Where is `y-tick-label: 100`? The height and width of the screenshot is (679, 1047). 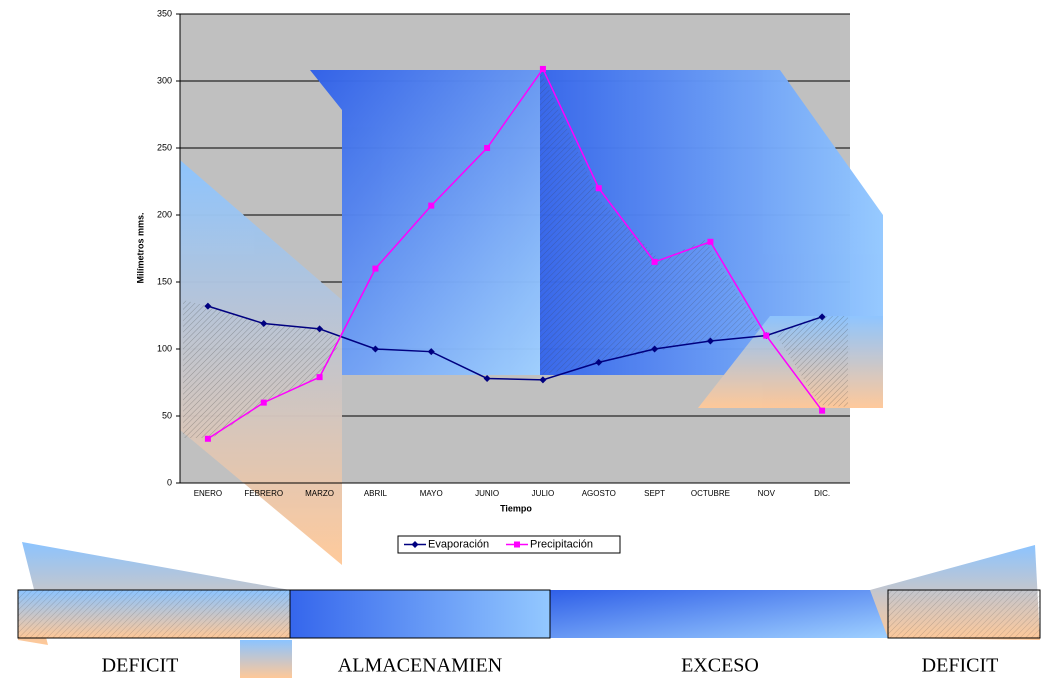 y-tick-label: 100 is located at coordinates (164, 348).